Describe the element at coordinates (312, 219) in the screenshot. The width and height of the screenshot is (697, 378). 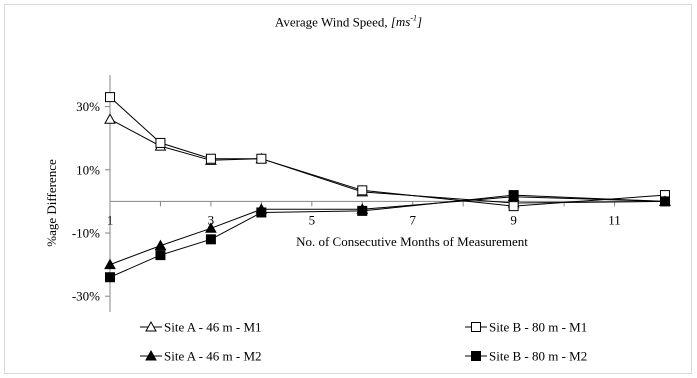
I see `x-tick-label: 5` at that location.